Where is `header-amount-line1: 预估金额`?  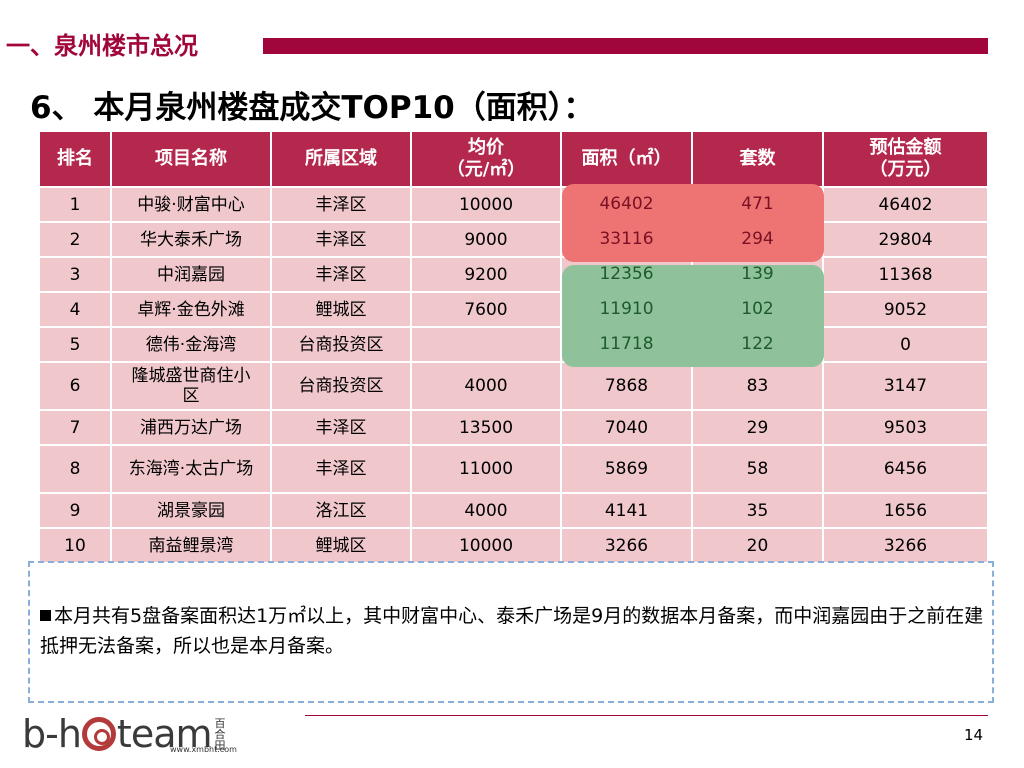 header-amount-line1: 预估金额 is located at coordinates (905, 147).